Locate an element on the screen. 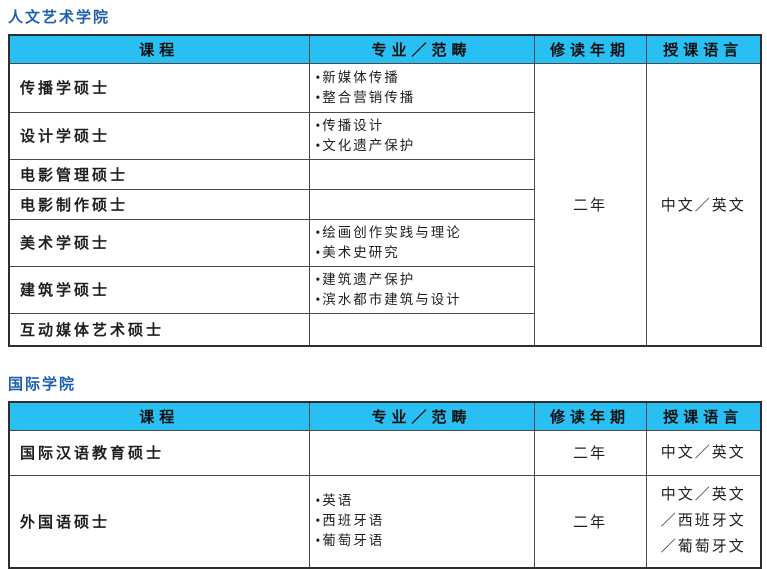 Image resolution: width=767 pixels, height=569 pixels. table-row: 电影管理硕士 is located at coordinates (384, 174).